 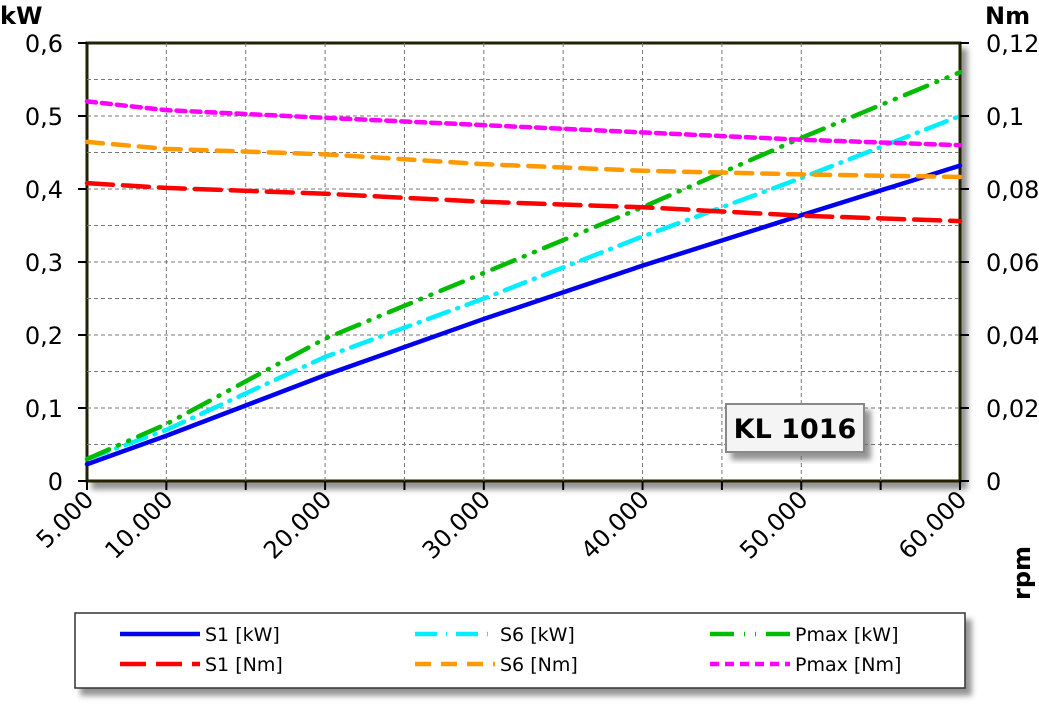 I want to click on series-line-s1-nm-, so click(x=523, y=202).